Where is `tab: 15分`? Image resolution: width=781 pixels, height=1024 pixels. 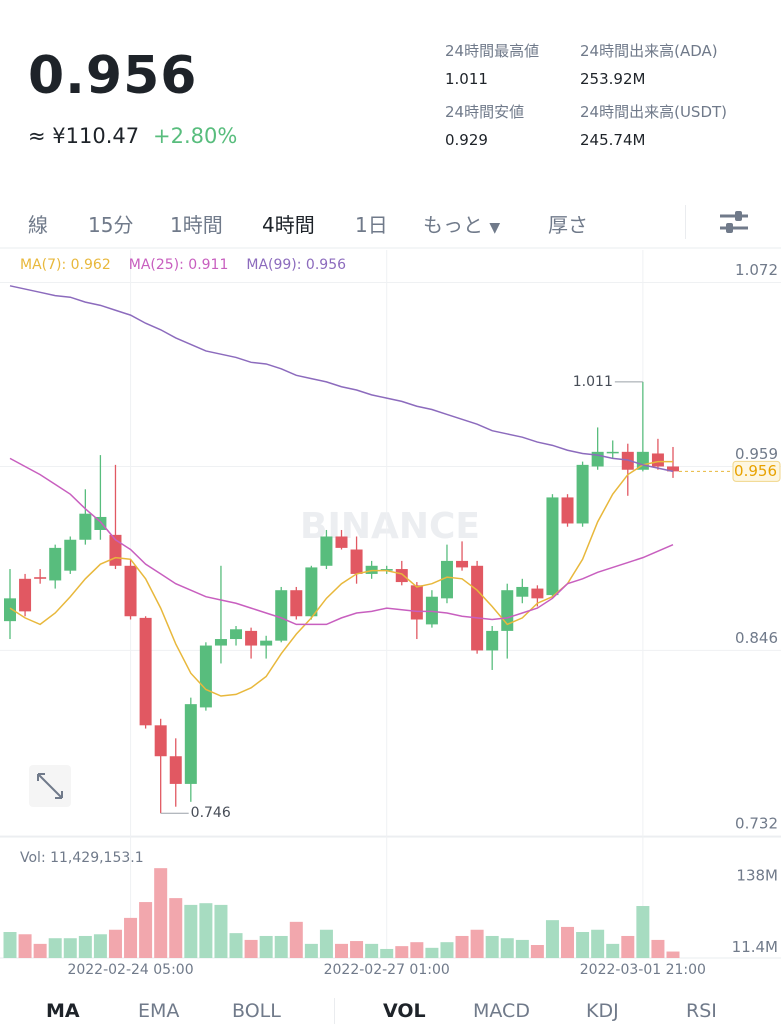
tab: 15分 is located at coordinates (111, 225).